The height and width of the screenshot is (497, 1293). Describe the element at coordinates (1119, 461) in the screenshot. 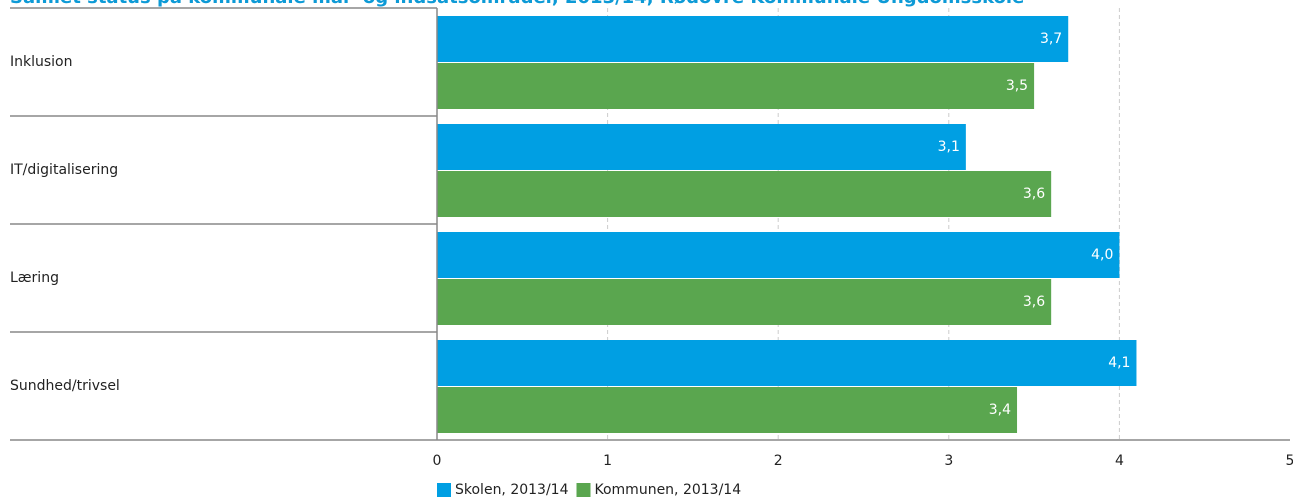

I see `x-tick-label: 4` at that location.